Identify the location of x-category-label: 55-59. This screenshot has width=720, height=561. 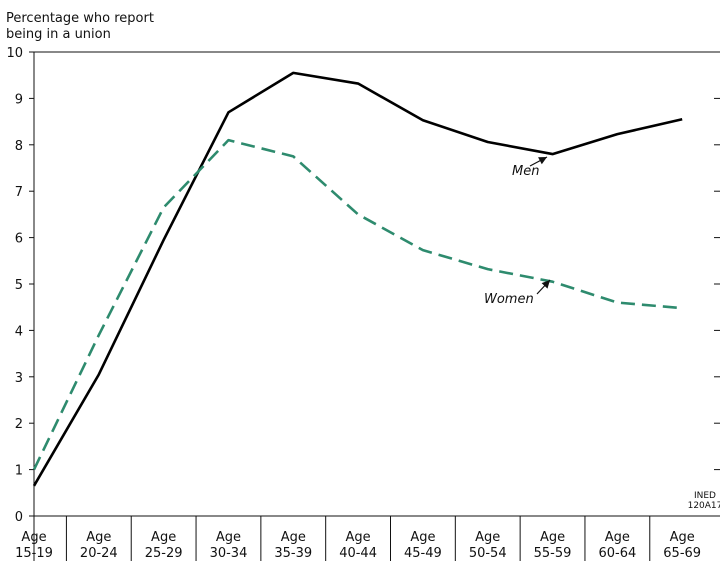
(553, 553).